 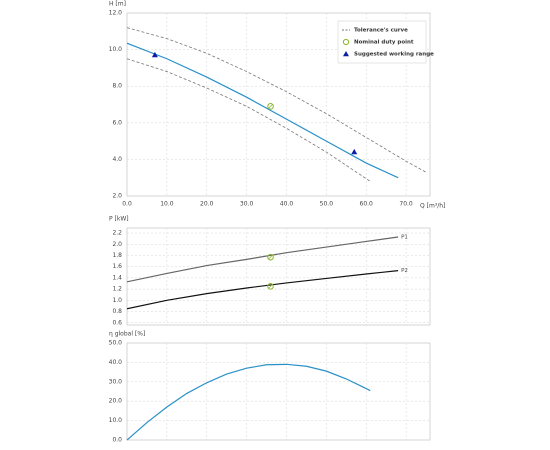 I want to click on y-tick-label: 0.8, so click(x=117, y=311).